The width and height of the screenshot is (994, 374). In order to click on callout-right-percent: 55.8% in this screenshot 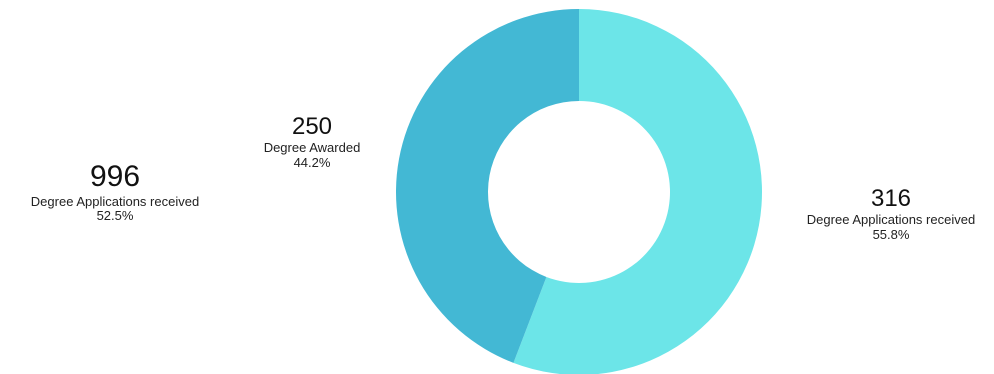, I will do `click(891, 234)`.